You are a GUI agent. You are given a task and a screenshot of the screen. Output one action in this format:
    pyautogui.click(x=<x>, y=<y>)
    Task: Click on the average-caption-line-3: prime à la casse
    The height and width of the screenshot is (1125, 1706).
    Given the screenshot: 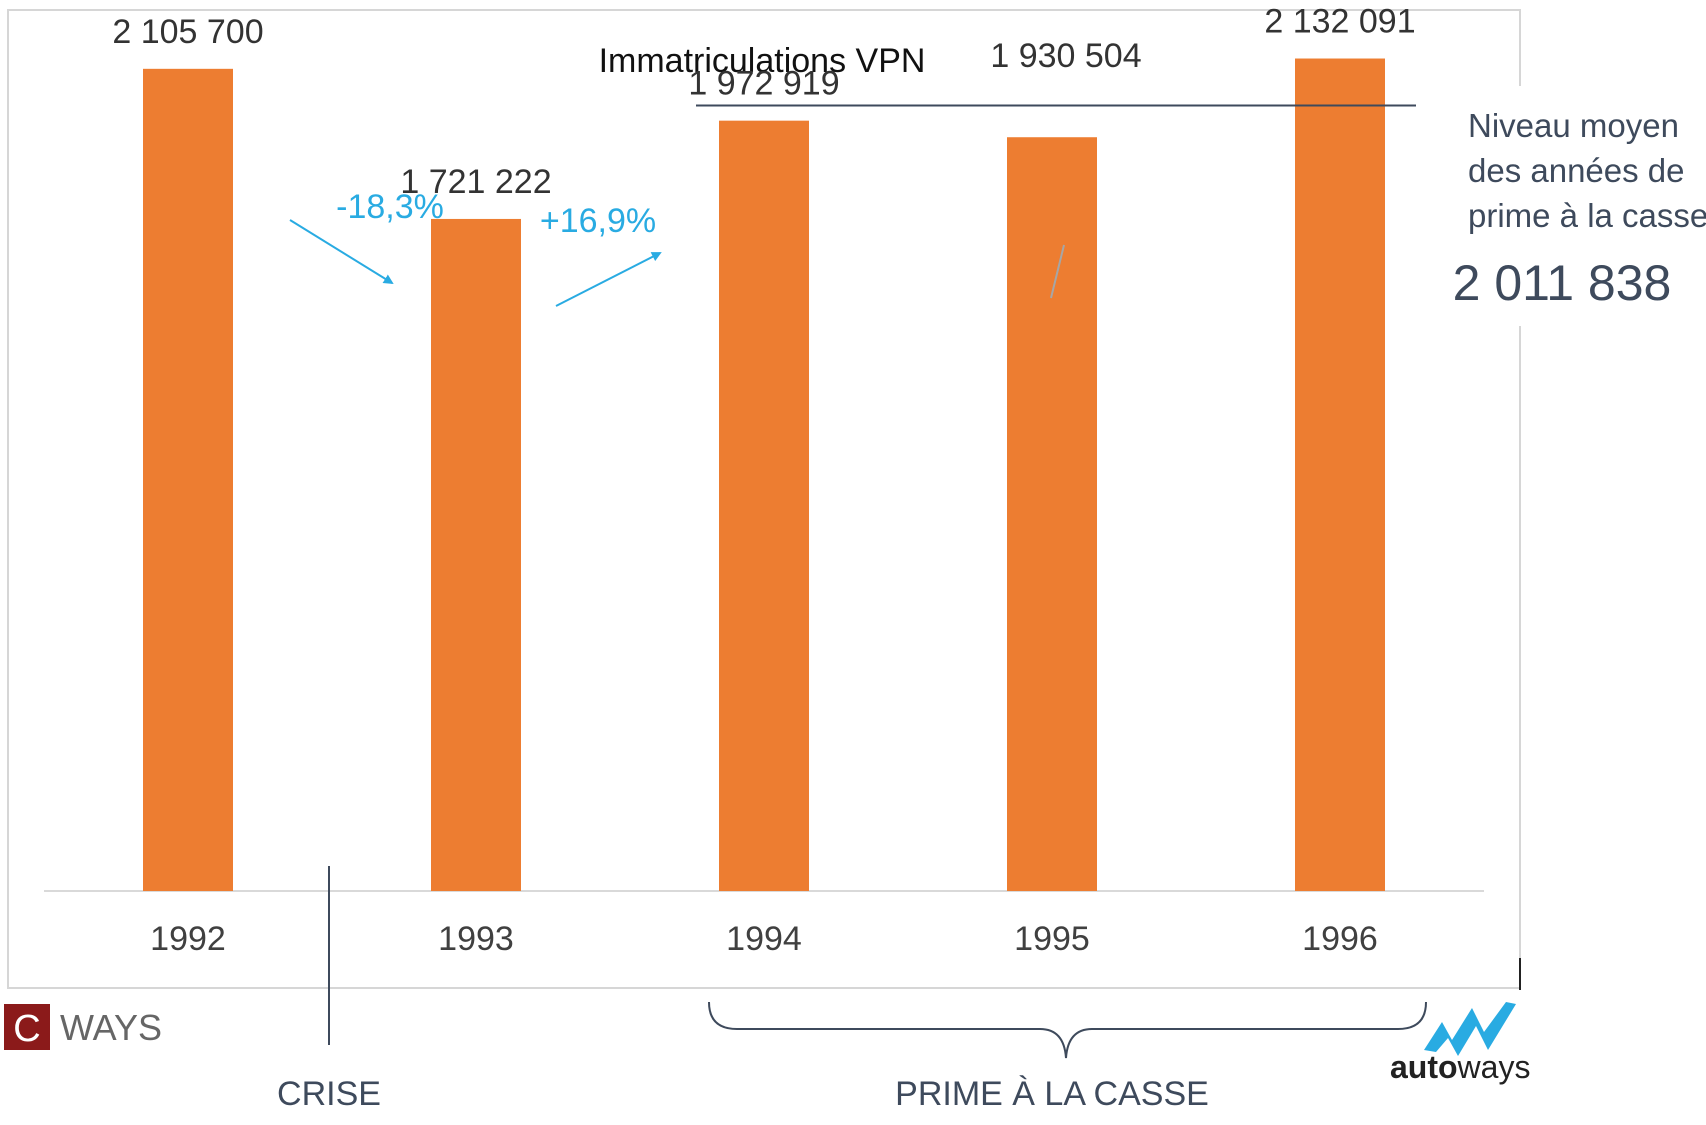 What is the action you would take?
    pyautogui.click(x=1587, y=215)
    